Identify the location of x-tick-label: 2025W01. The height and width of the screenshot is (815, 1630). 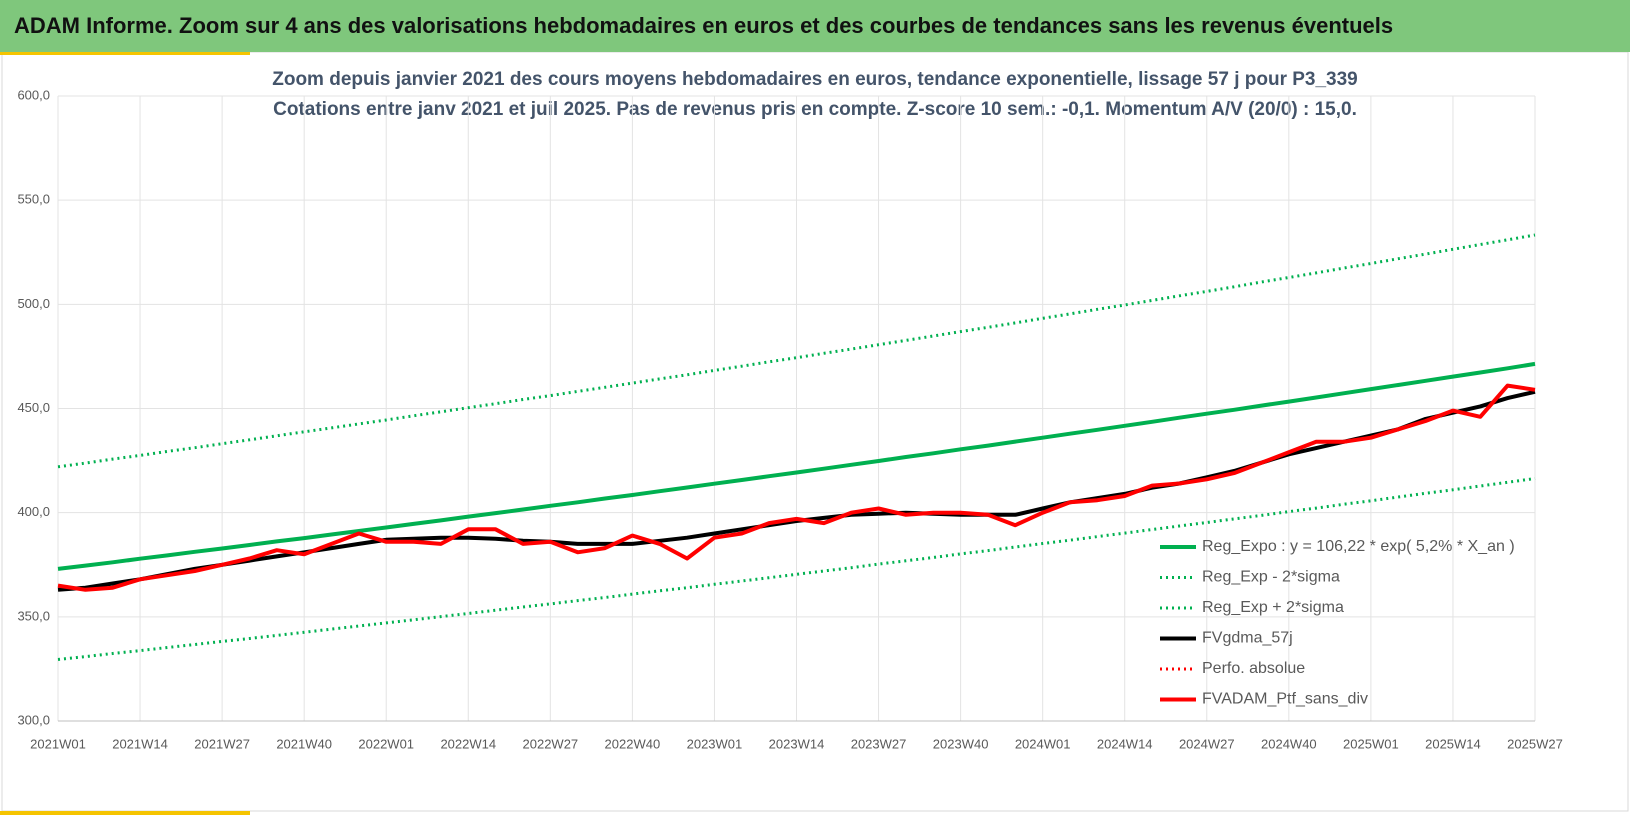
(1371, 743).